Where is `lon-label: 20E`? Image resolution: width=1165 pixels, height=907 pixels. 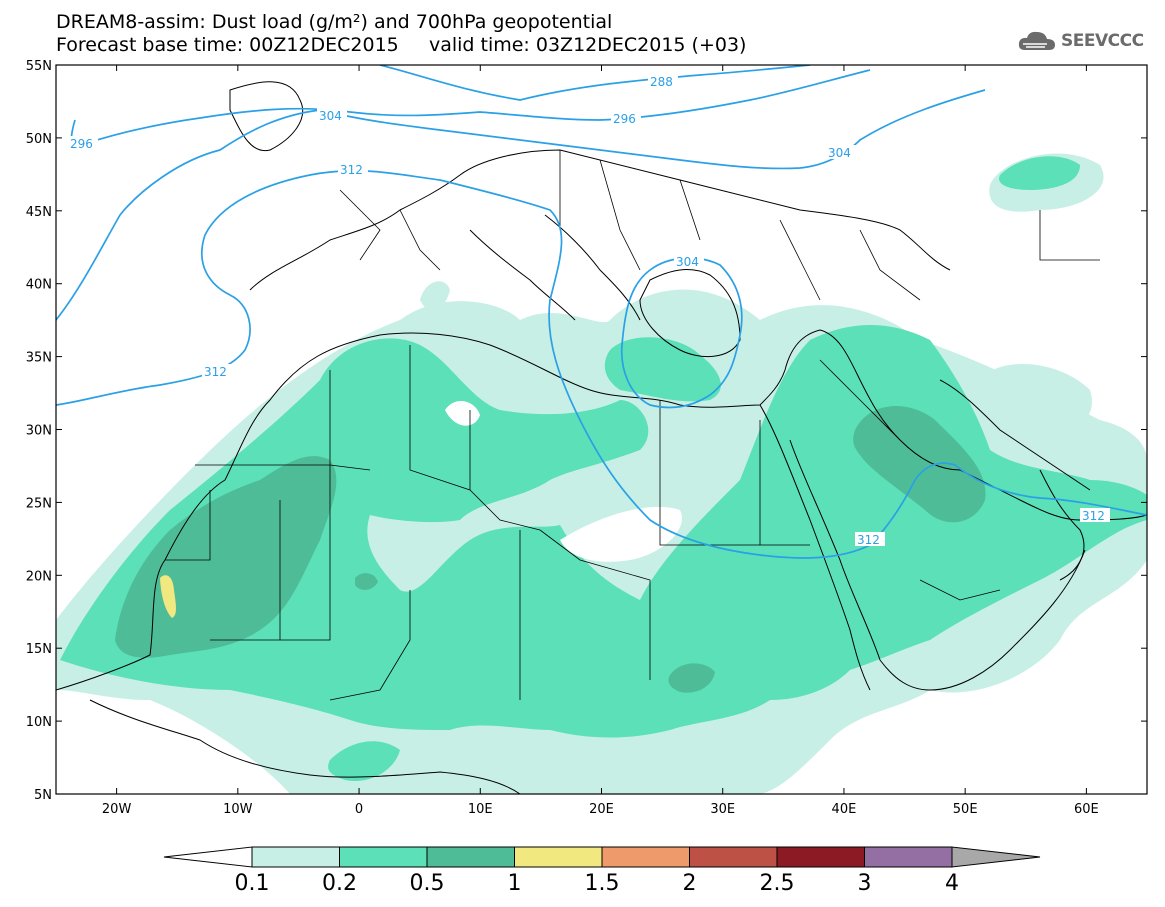
lon-label: 20E is located at coordinates (601, 809).